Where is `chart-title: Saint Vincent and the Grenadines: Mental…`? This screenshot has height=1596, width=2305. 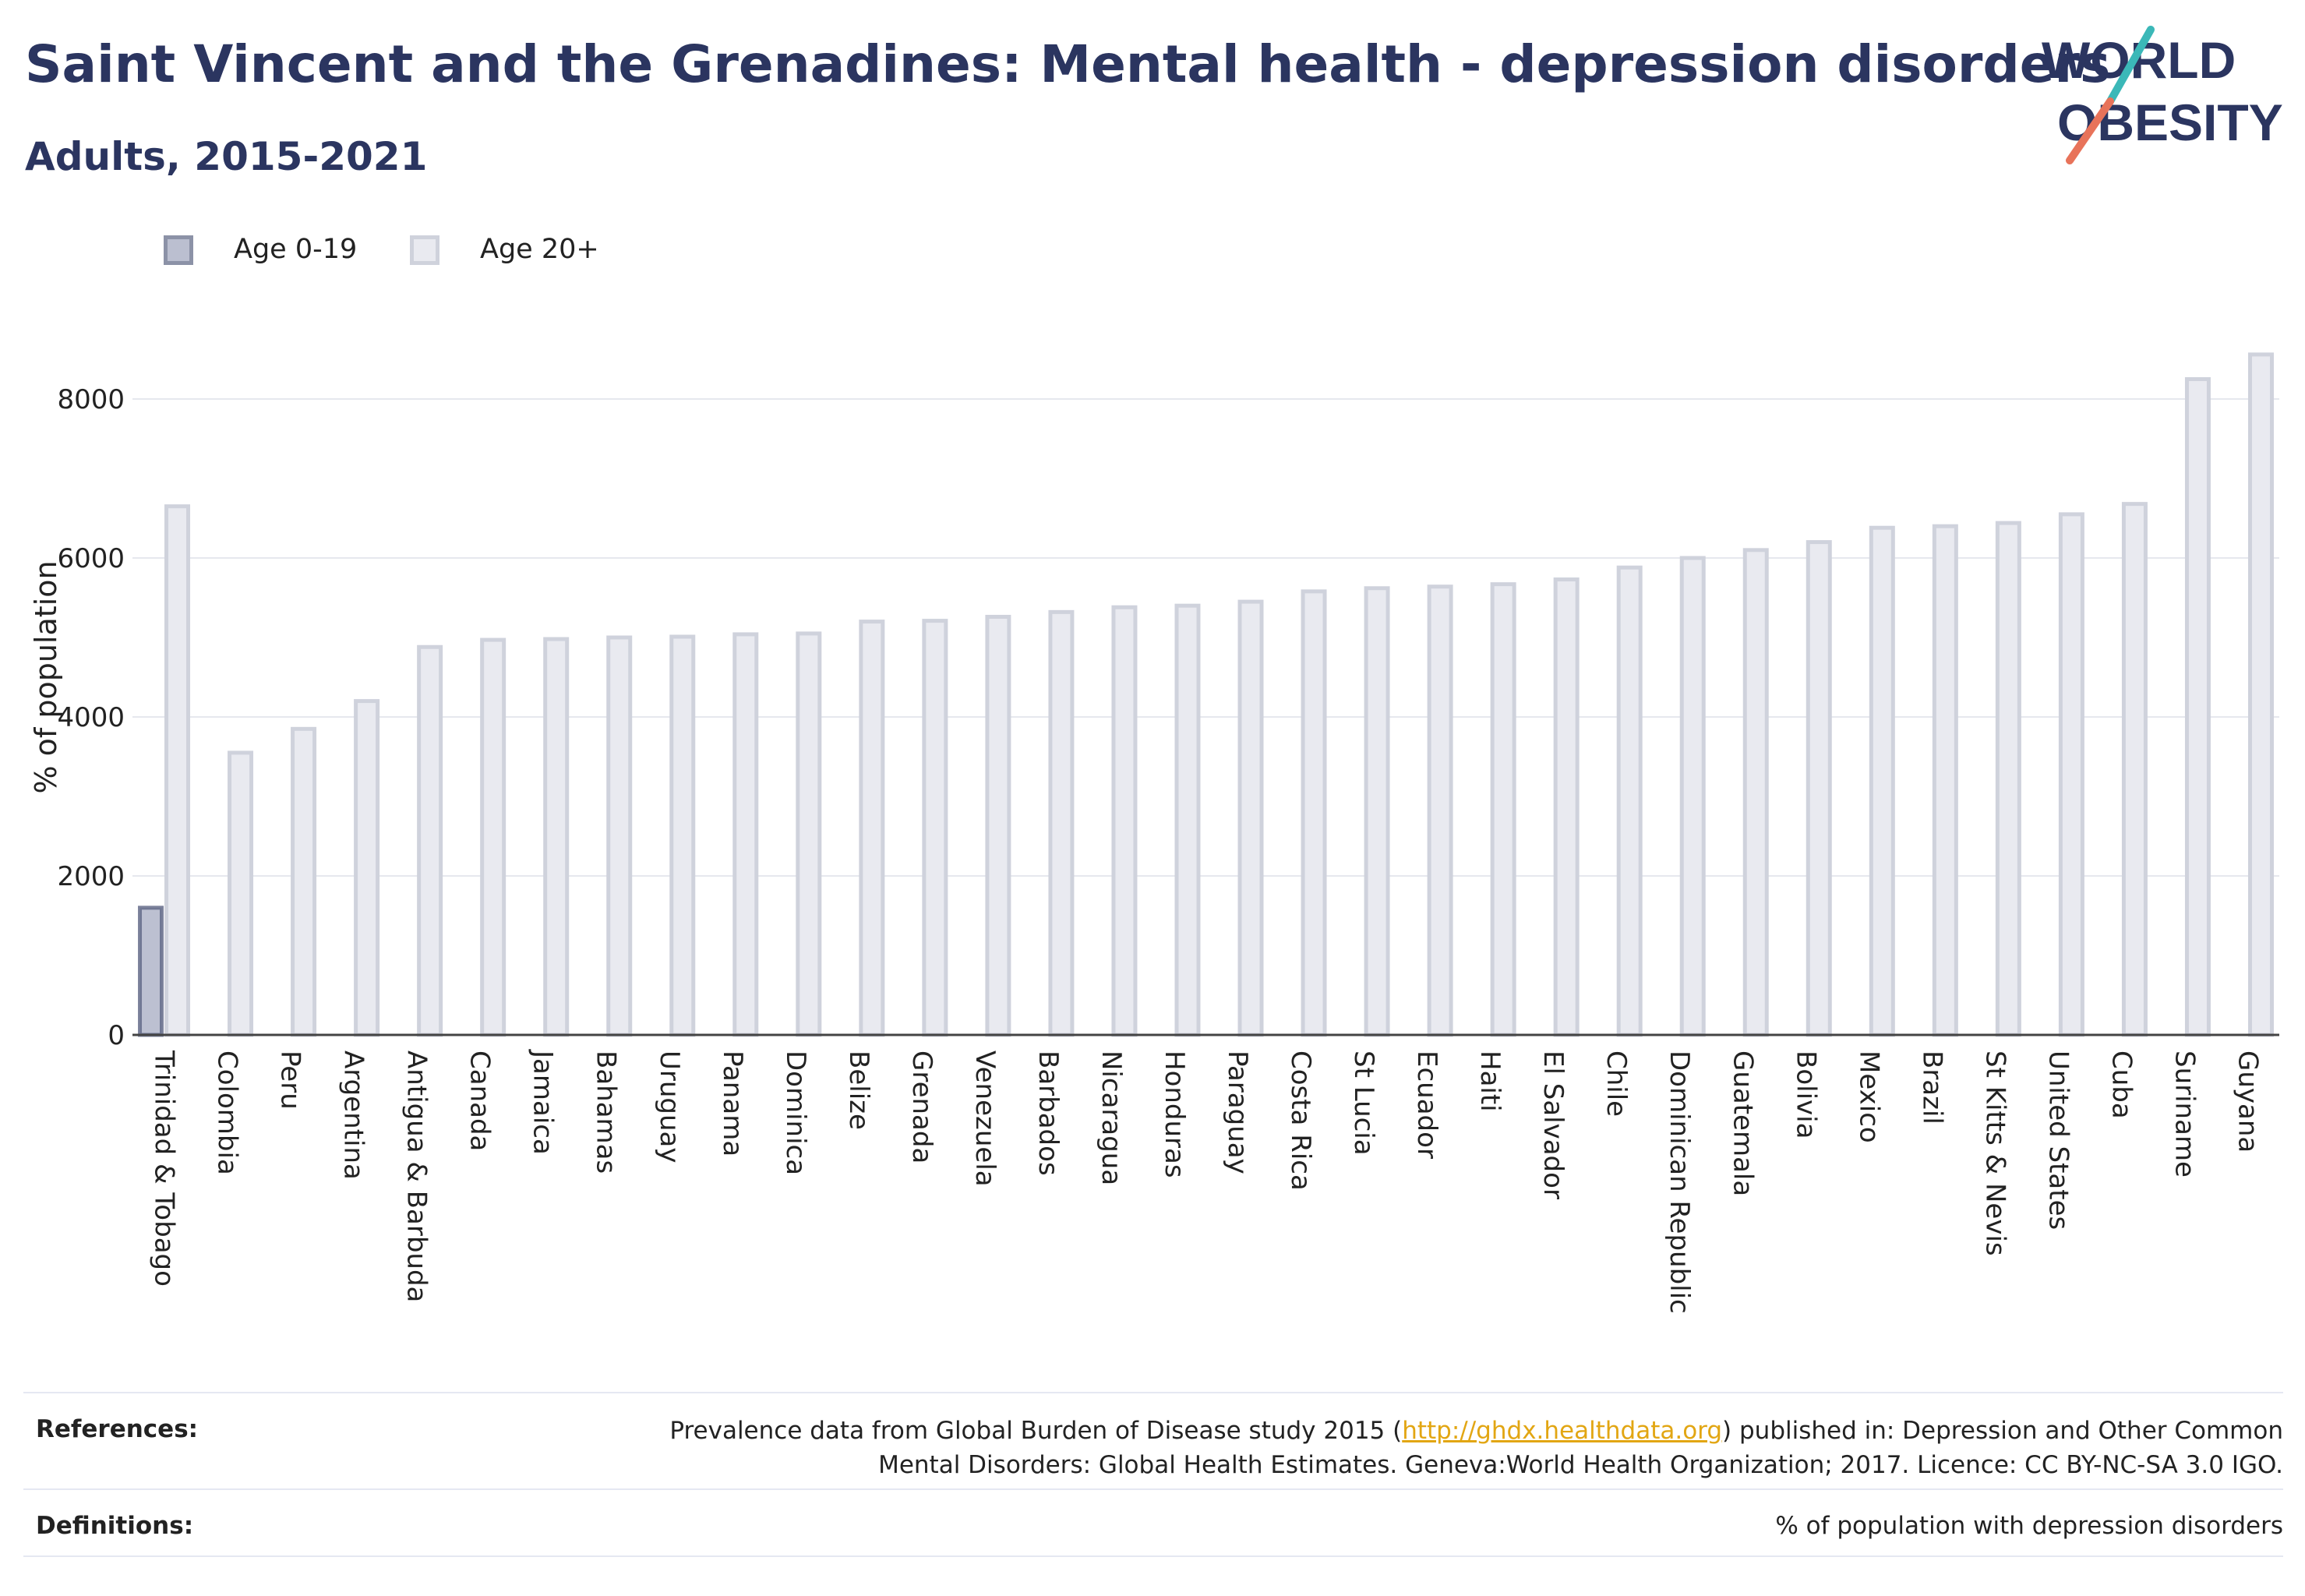
chart-title: Saint Vincent and the Grenadines: Mental… is located at coordinates (1068, 64).